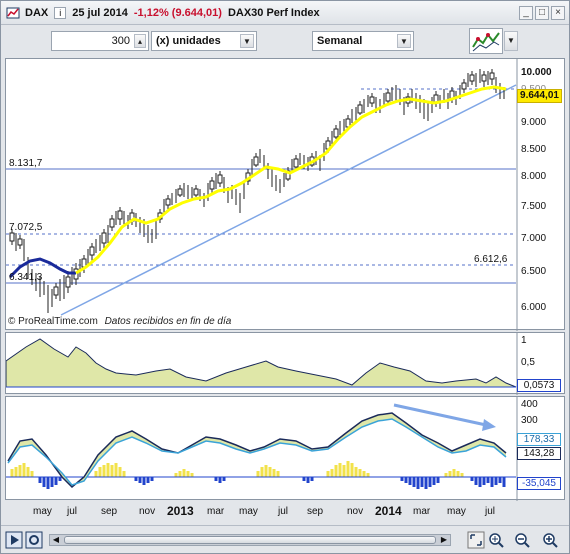  Describe the element at coordinates (476, 540) in the screenshot. I see `zoom-fit-icon` at that location.